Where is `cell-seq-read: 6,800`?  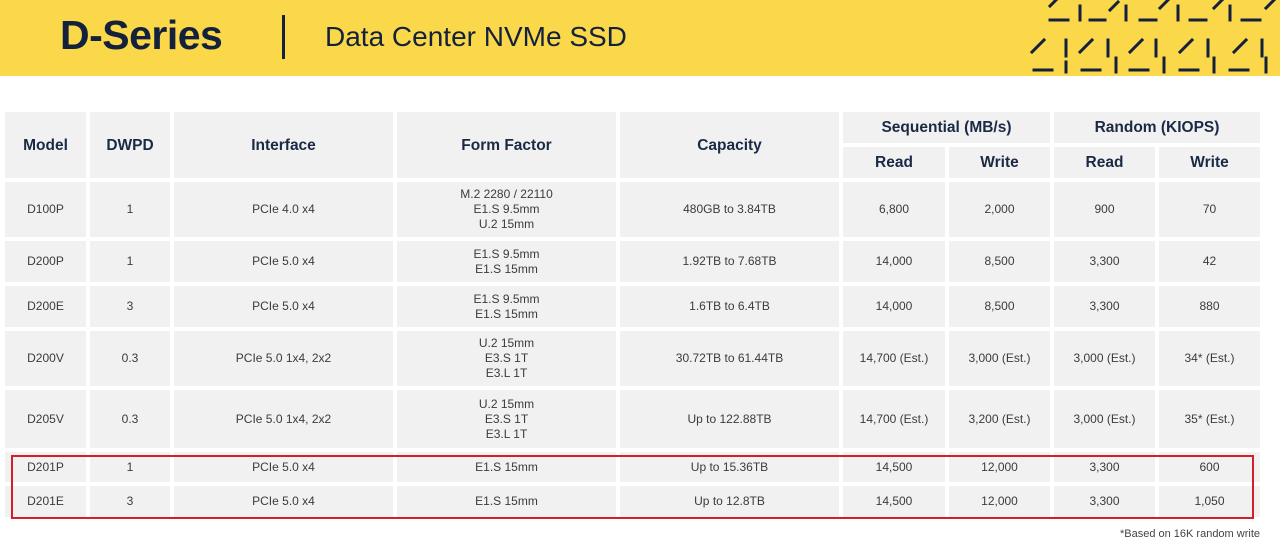
cell-seq-read: 6,800 is located at coordinates (894, 209).